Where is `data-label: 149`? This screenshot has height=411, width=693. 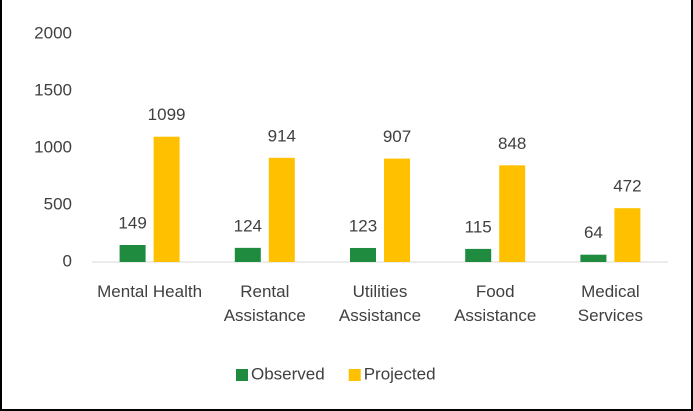
data-label: 149 is located at coordinates (132, 222).